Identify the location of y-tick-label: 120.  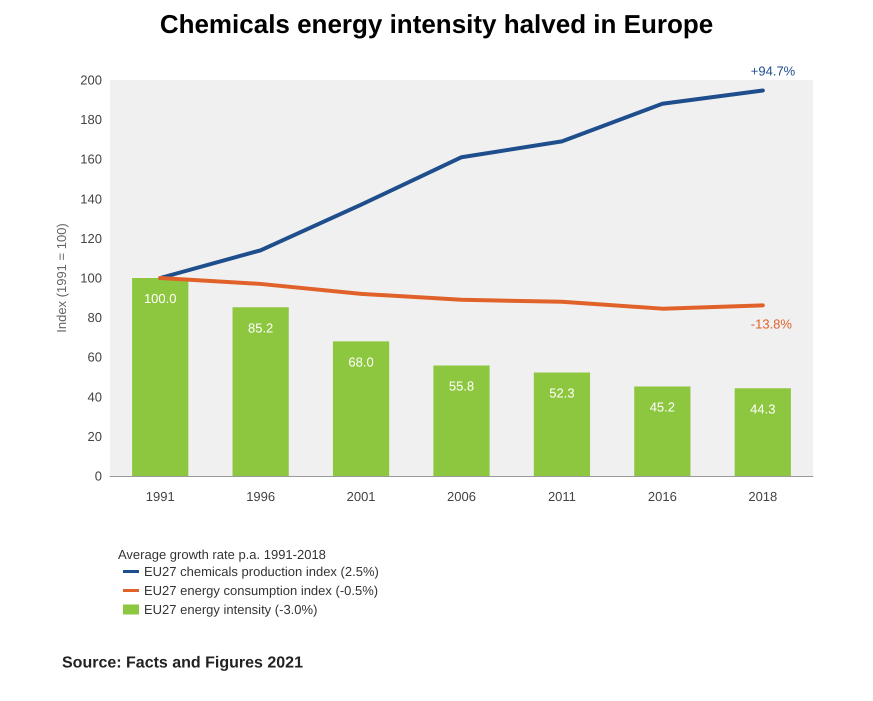
(91, 238).